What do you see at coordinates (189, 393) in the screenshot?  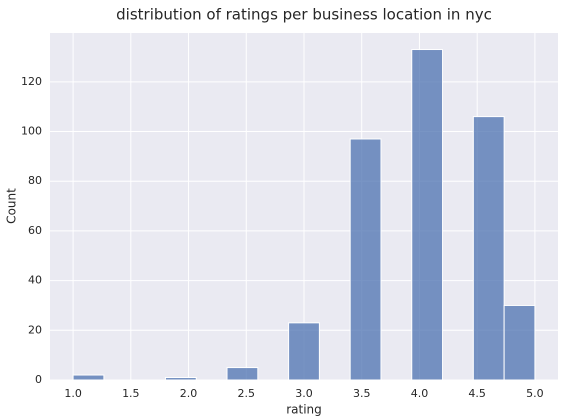 I see `x-tick-label: 2.0` at bounding box center [189, 393].